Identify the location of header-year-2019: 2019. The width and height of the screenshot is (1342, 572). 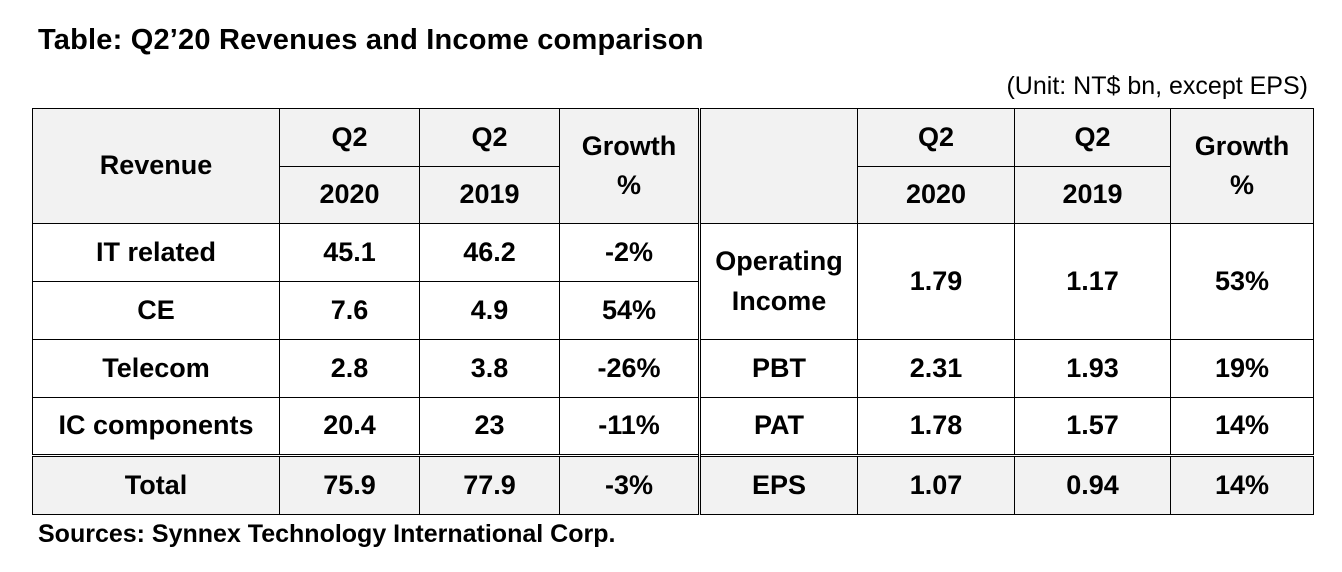
(489, 195).